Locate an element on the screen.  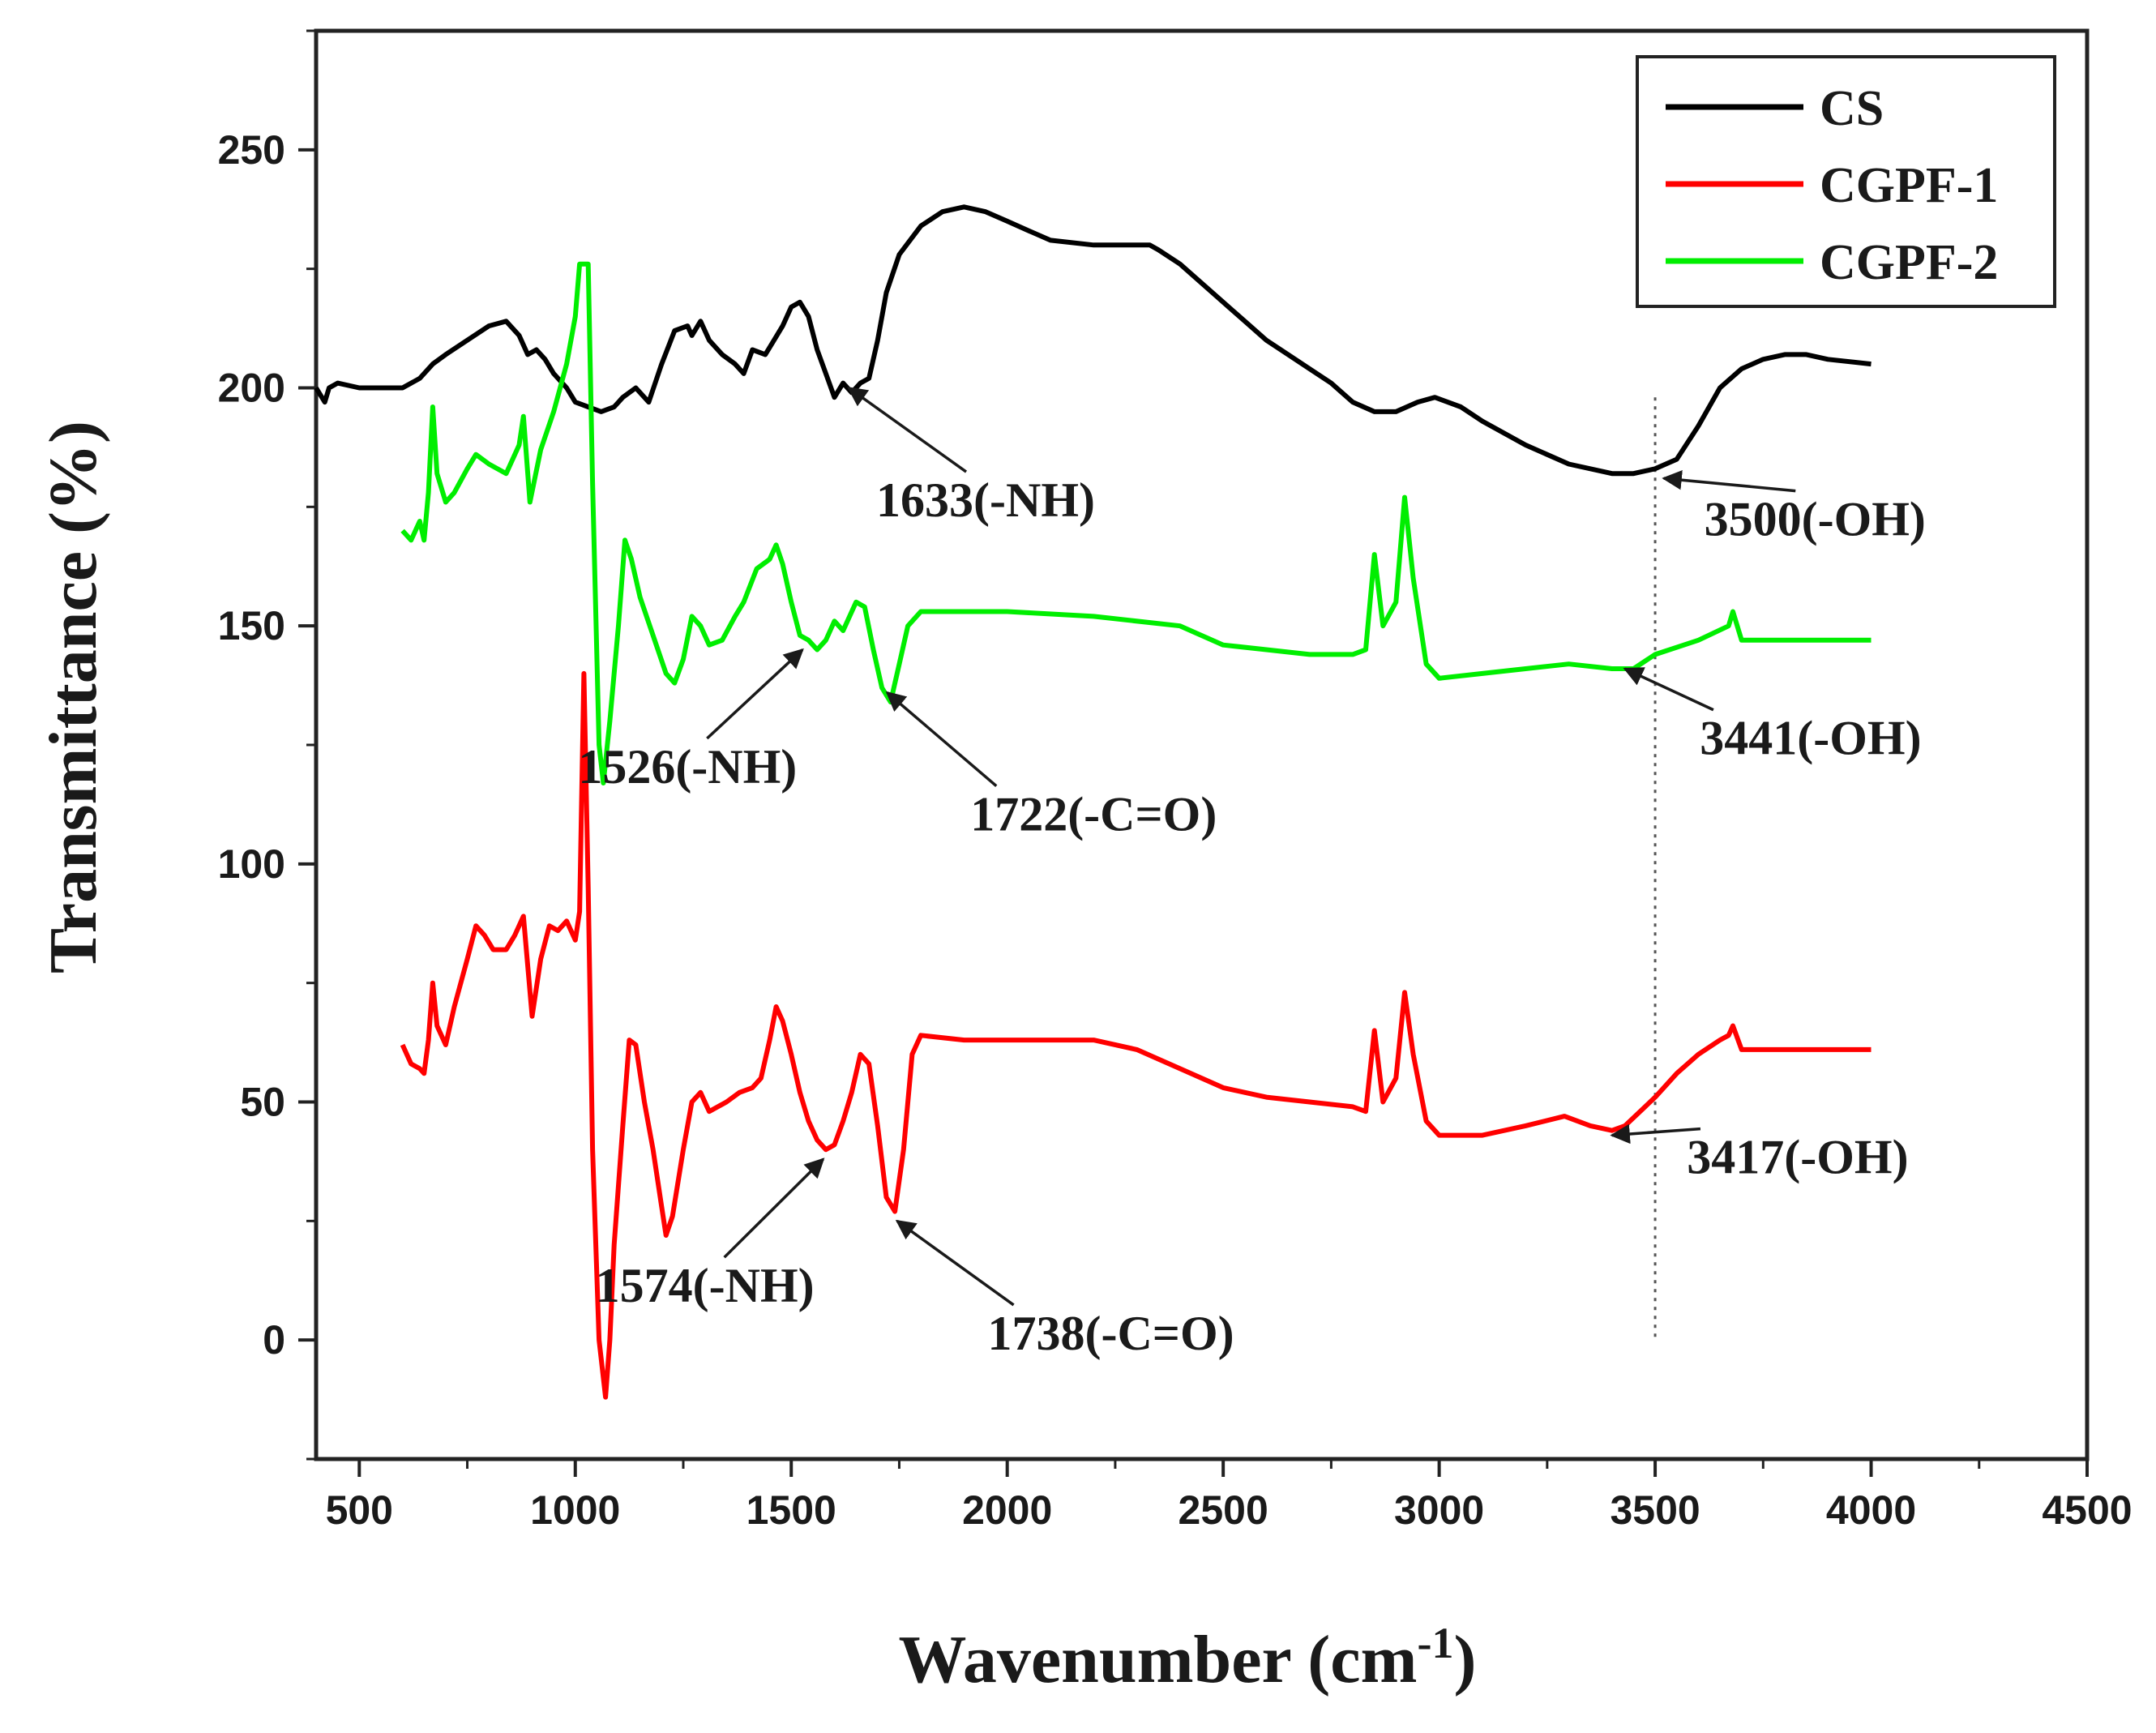
y-tick-label: 250 is located at coordinates (251, 150).